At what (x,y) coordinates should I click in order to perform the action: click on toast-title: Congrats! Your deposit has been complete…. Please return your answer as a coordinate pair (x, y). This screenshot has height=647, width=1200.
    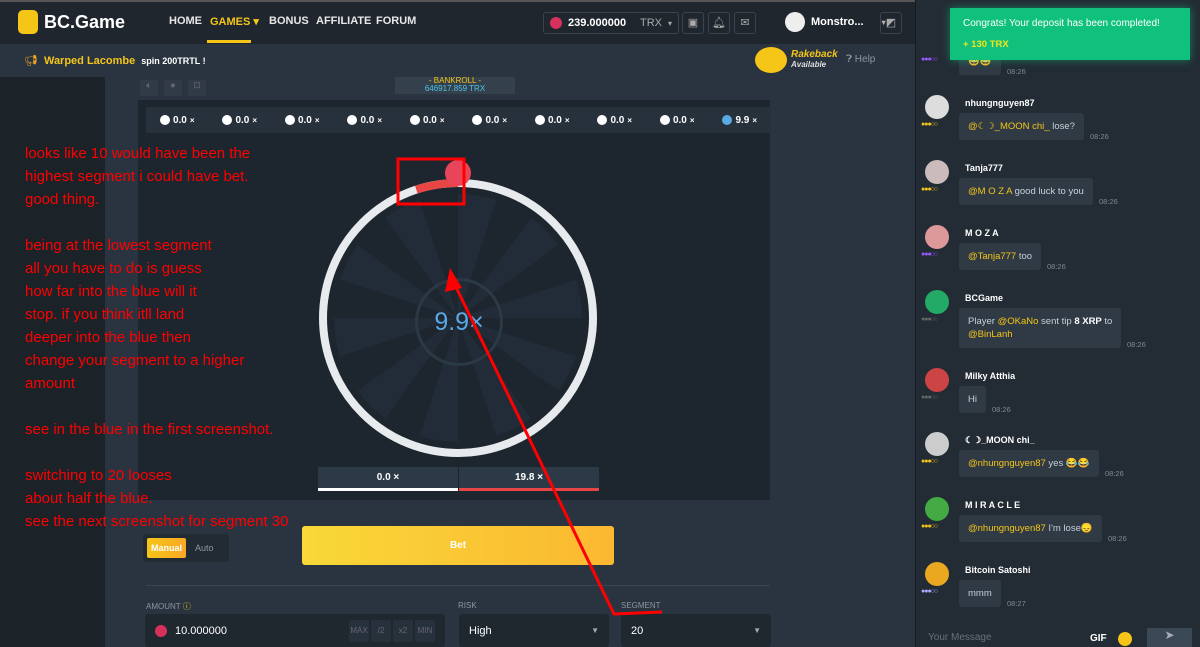
    Looking at the image, I should click on (1061, 23).